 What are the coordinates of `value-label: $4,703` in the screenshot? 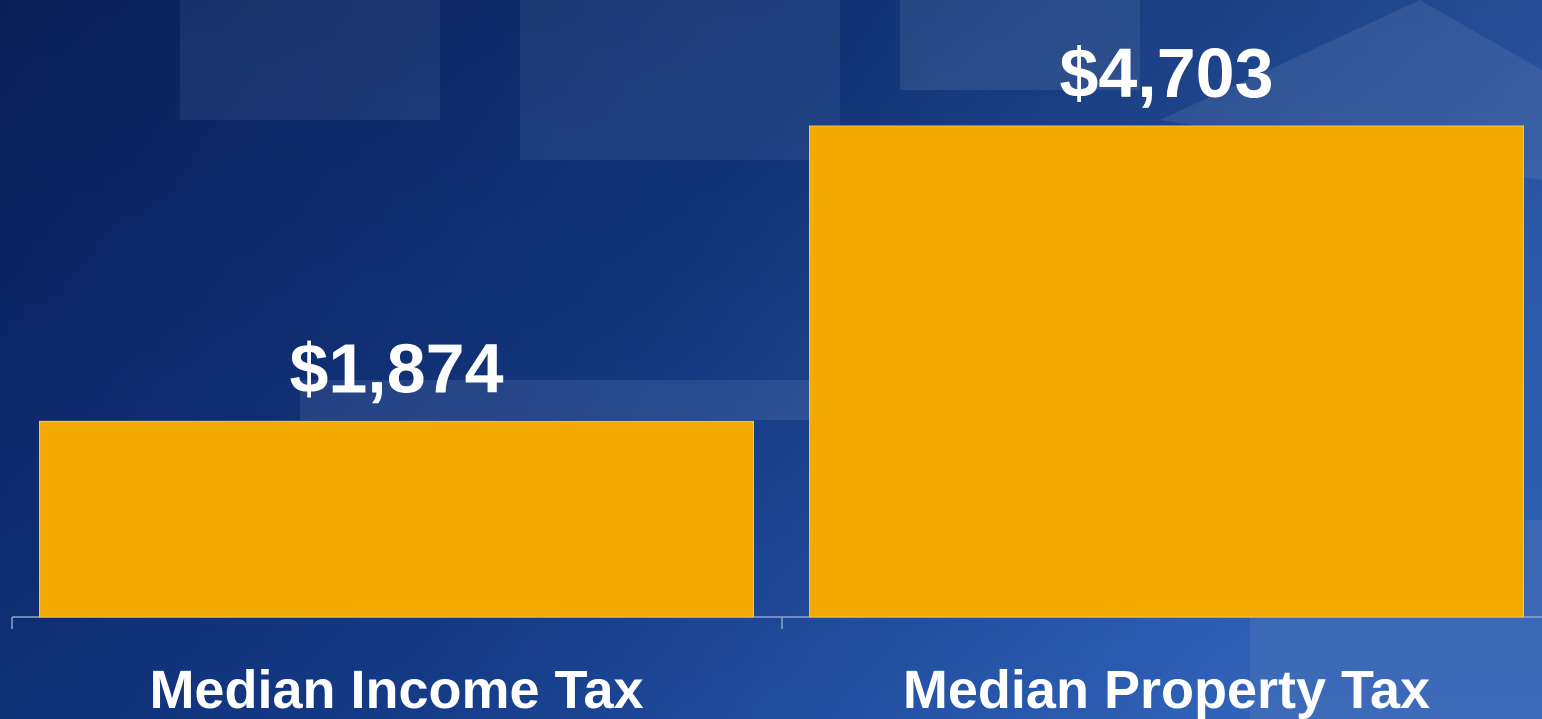 It's located at (1166, 73).